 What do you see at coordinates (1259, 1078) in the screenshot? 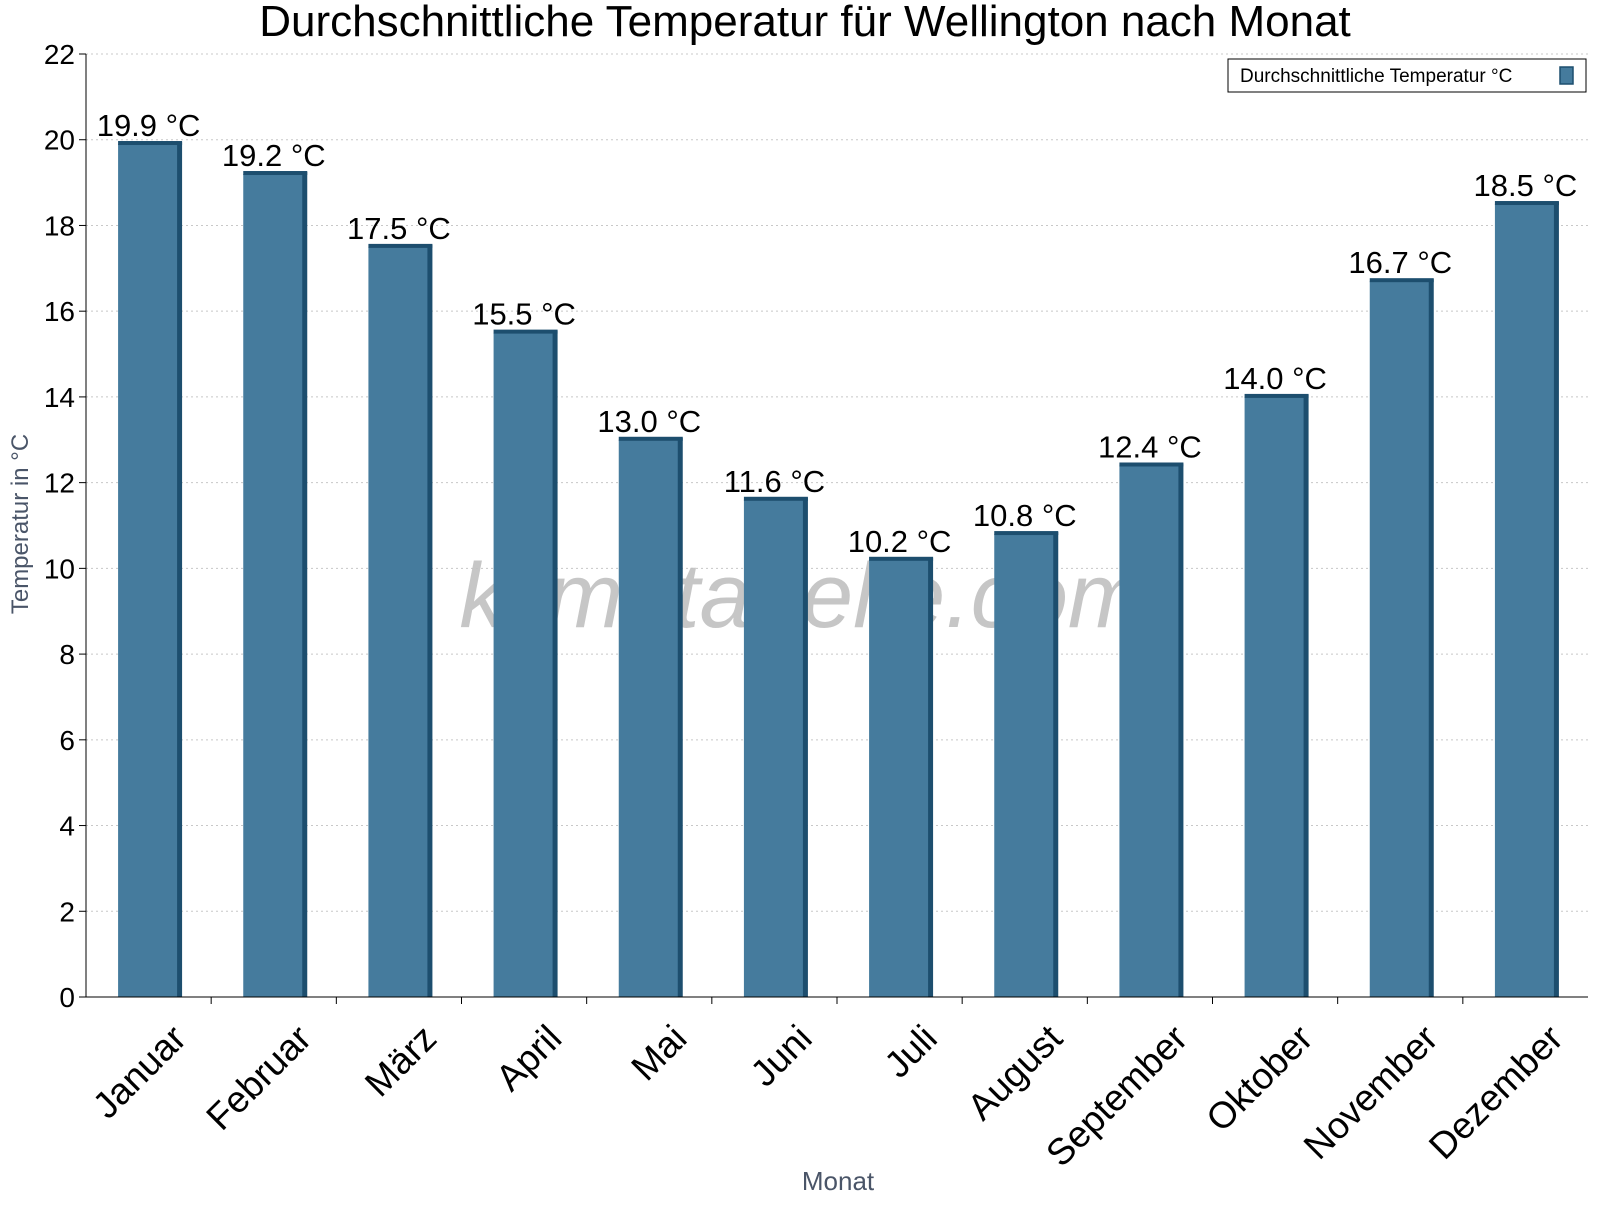
I see `x-tick-label: Oktober` at bounding box center [1259, 1078].